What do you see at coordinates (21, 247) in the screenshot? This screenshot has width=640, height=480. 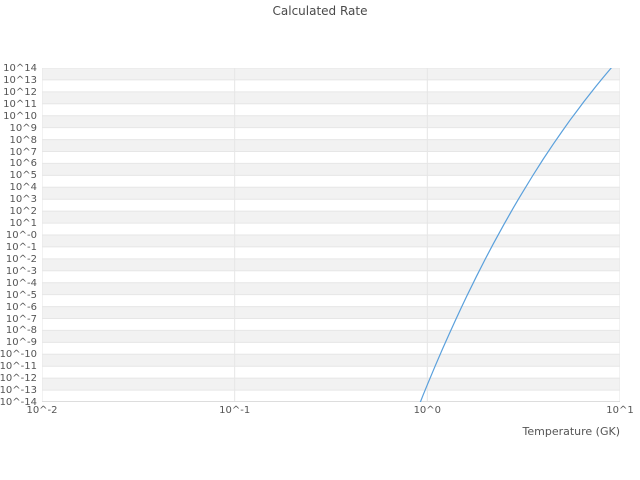 I see `y-tick-label: 10^-1` at bounding box center [21, 247].